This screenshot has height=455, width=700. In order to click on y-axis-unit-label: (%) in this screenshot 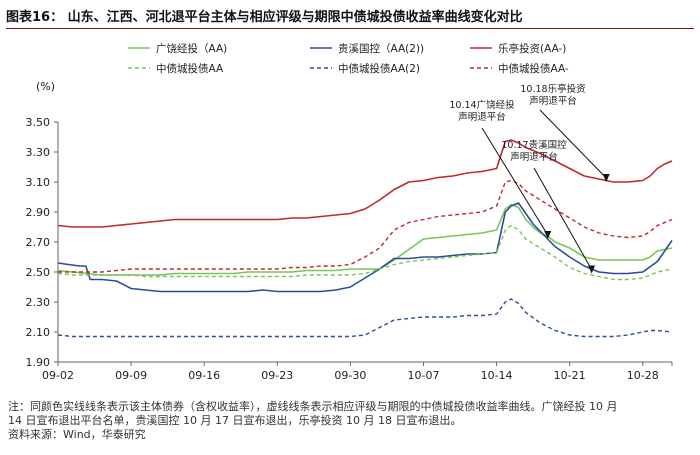, I will do `click(45, 86)`.